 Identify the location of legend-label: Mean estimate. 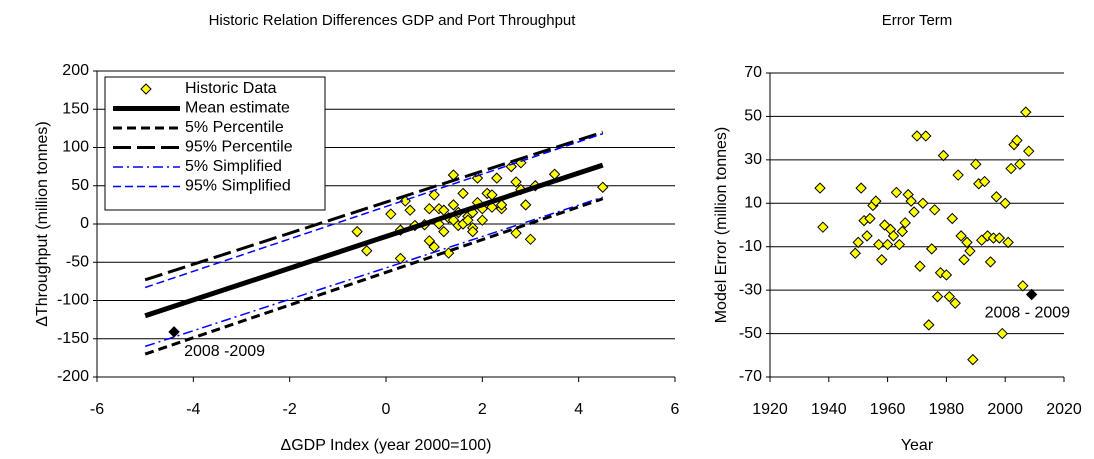
(237, 108).